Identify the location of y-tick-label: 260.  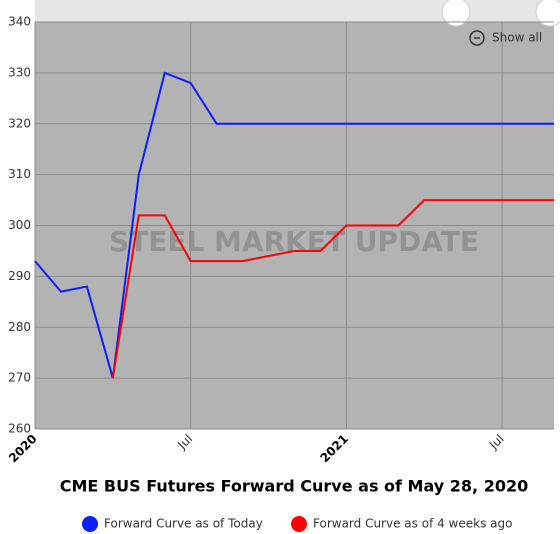
(19, 429).